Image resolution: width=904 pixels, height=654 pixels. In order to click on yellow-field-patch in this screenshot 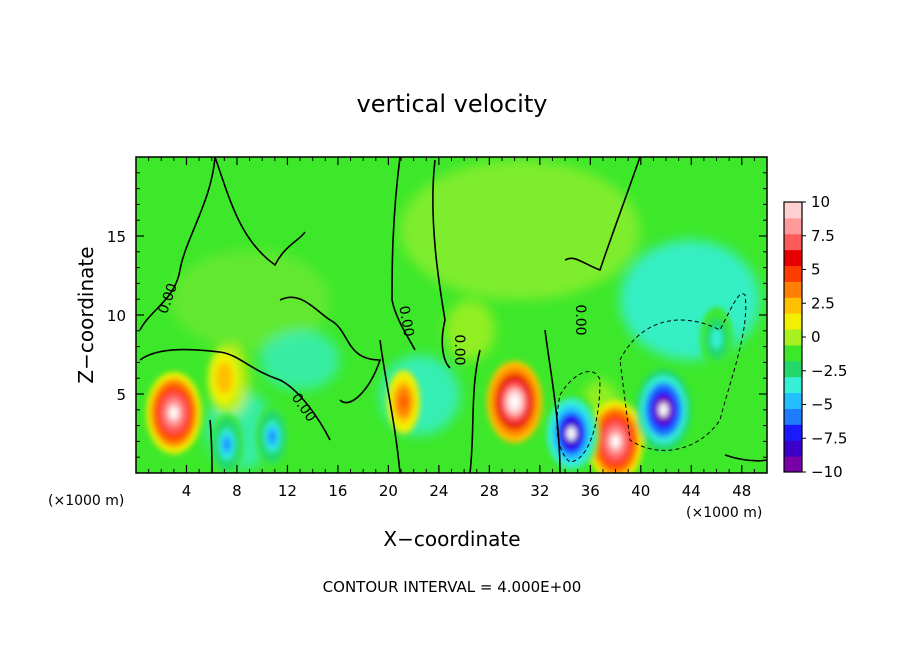, I will do `click(470, 330)`.